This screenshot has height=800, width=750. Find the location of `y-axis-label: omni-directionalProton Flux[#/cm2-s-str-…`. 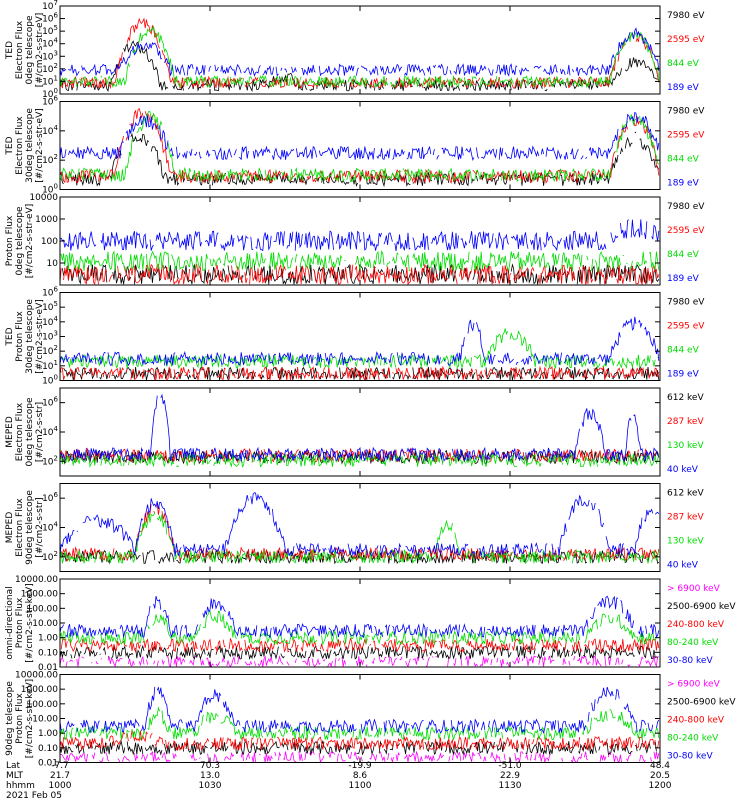

y-axis-label: omni-directionalProton Flux[#/cm2-s-str-… is located at coordinates (20, 622).